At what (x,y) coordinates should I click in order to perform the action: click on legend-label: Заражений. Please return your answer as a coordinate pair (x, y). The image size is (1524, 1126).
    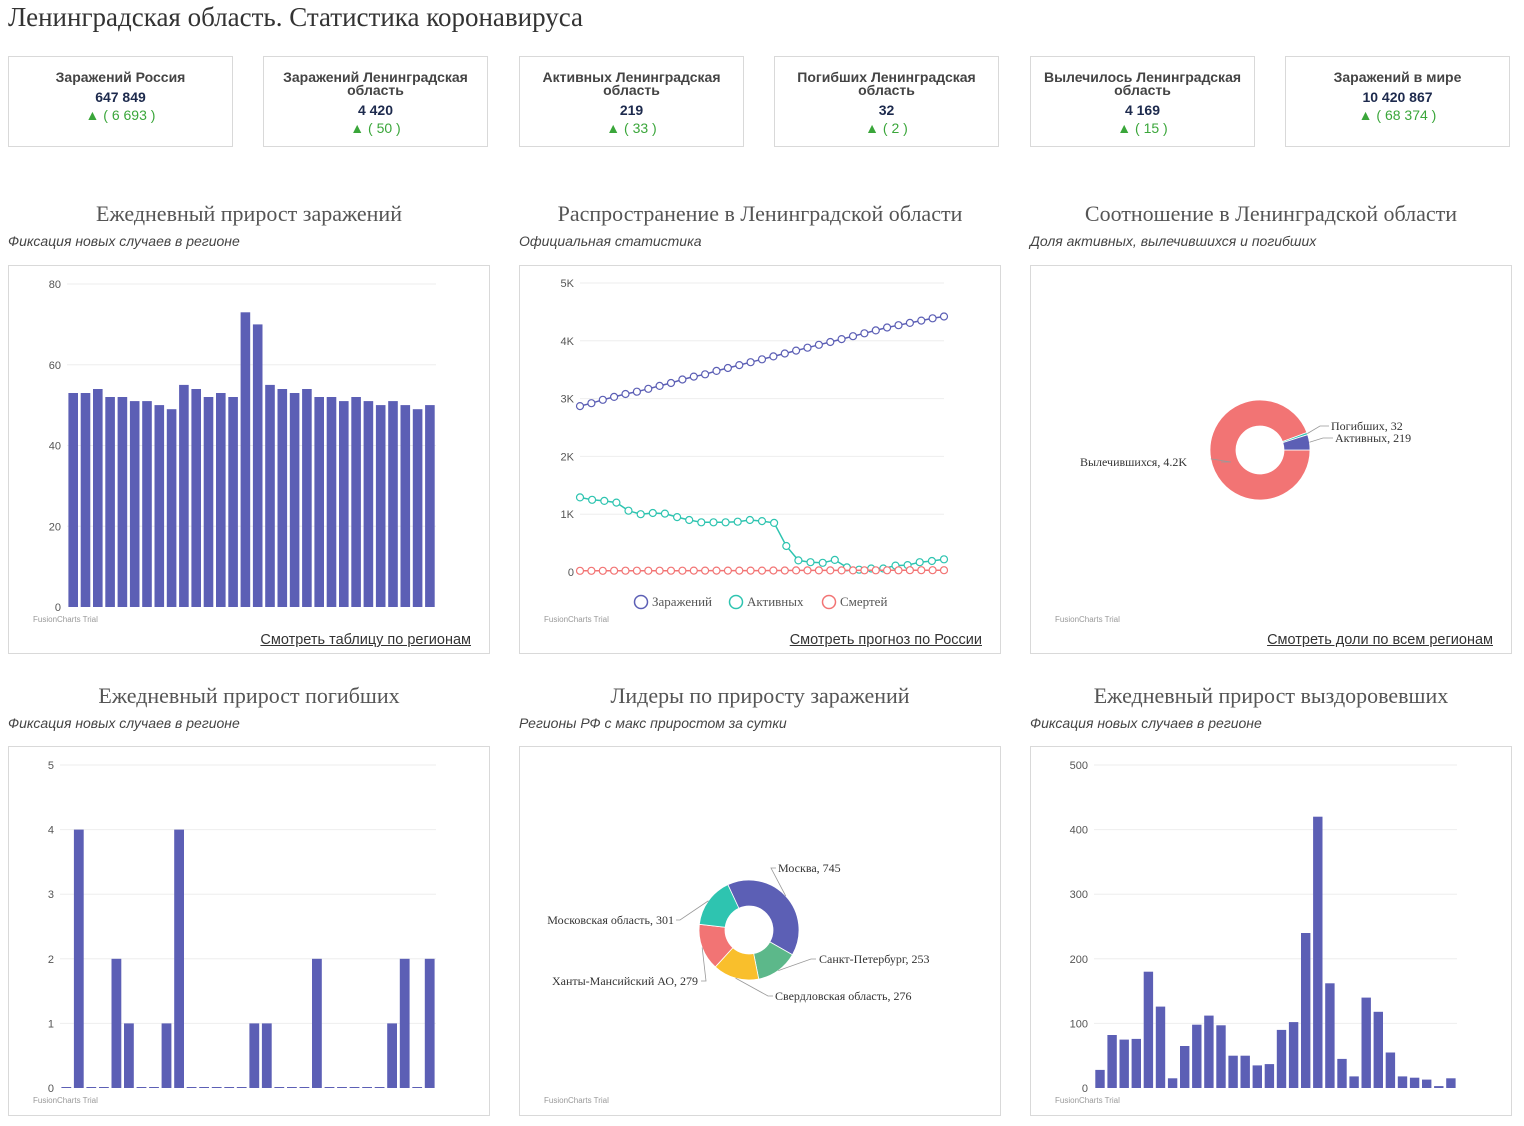
    Looking at the image, I should click on (682, 601).